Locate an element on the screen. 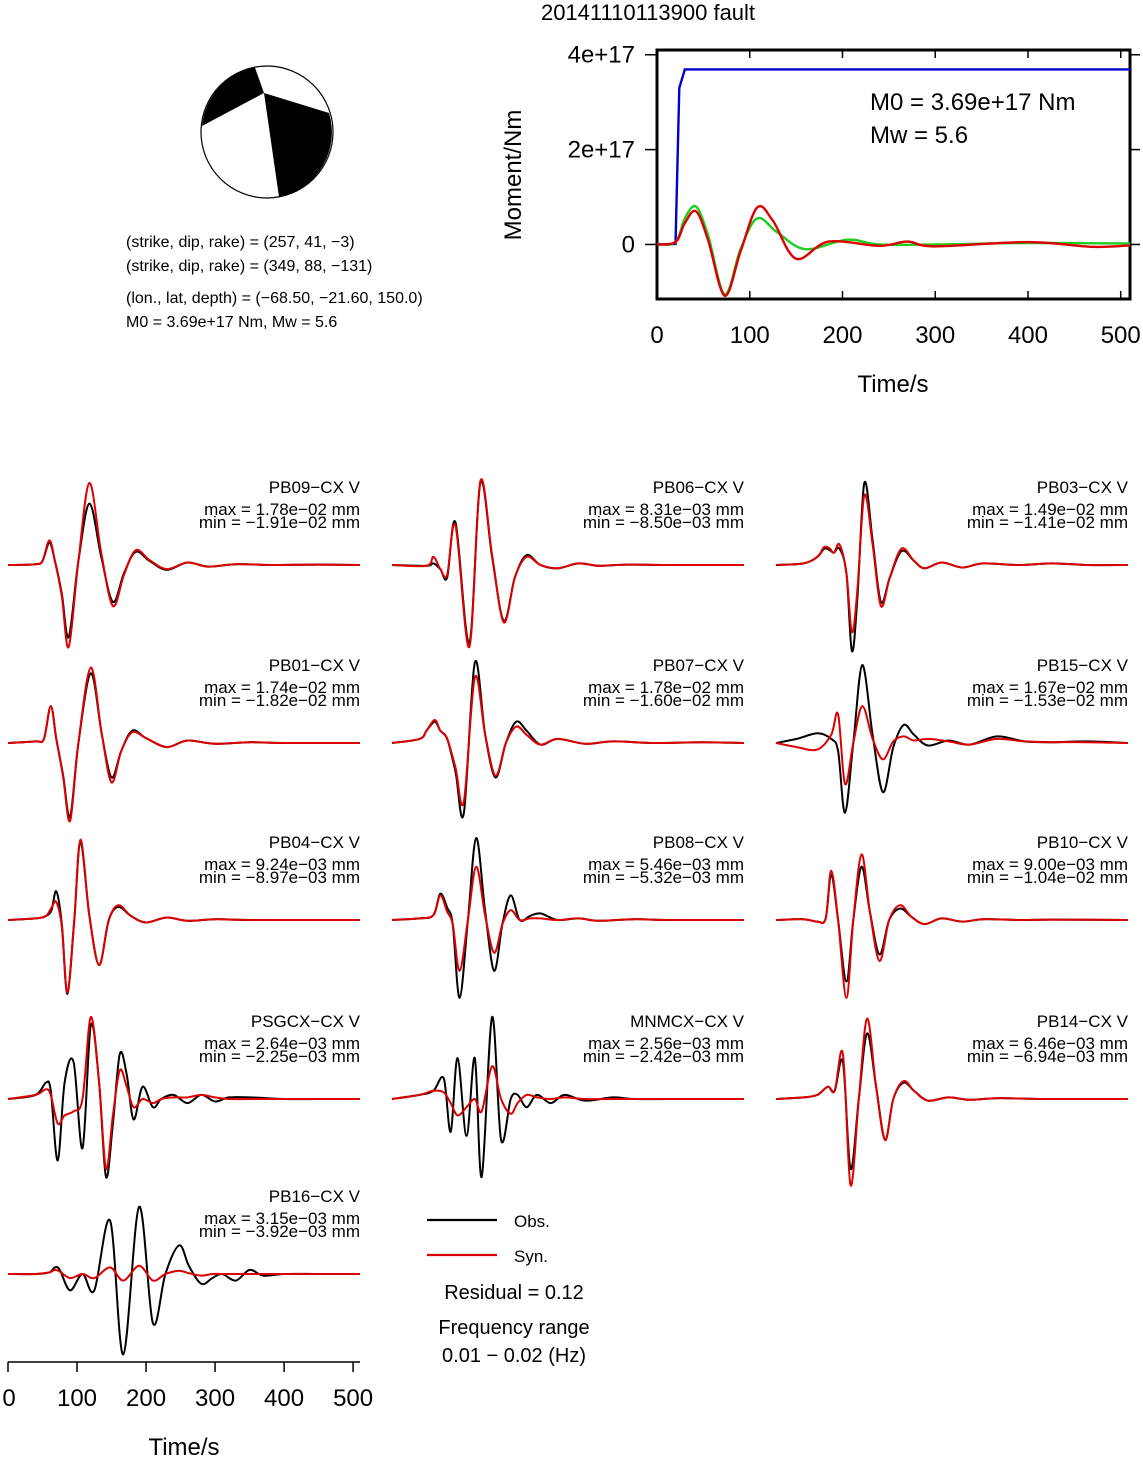 The height and width of the screenshot is (1457, 1143). station-label: PB06−CX V is located at coordinates (699, 487).